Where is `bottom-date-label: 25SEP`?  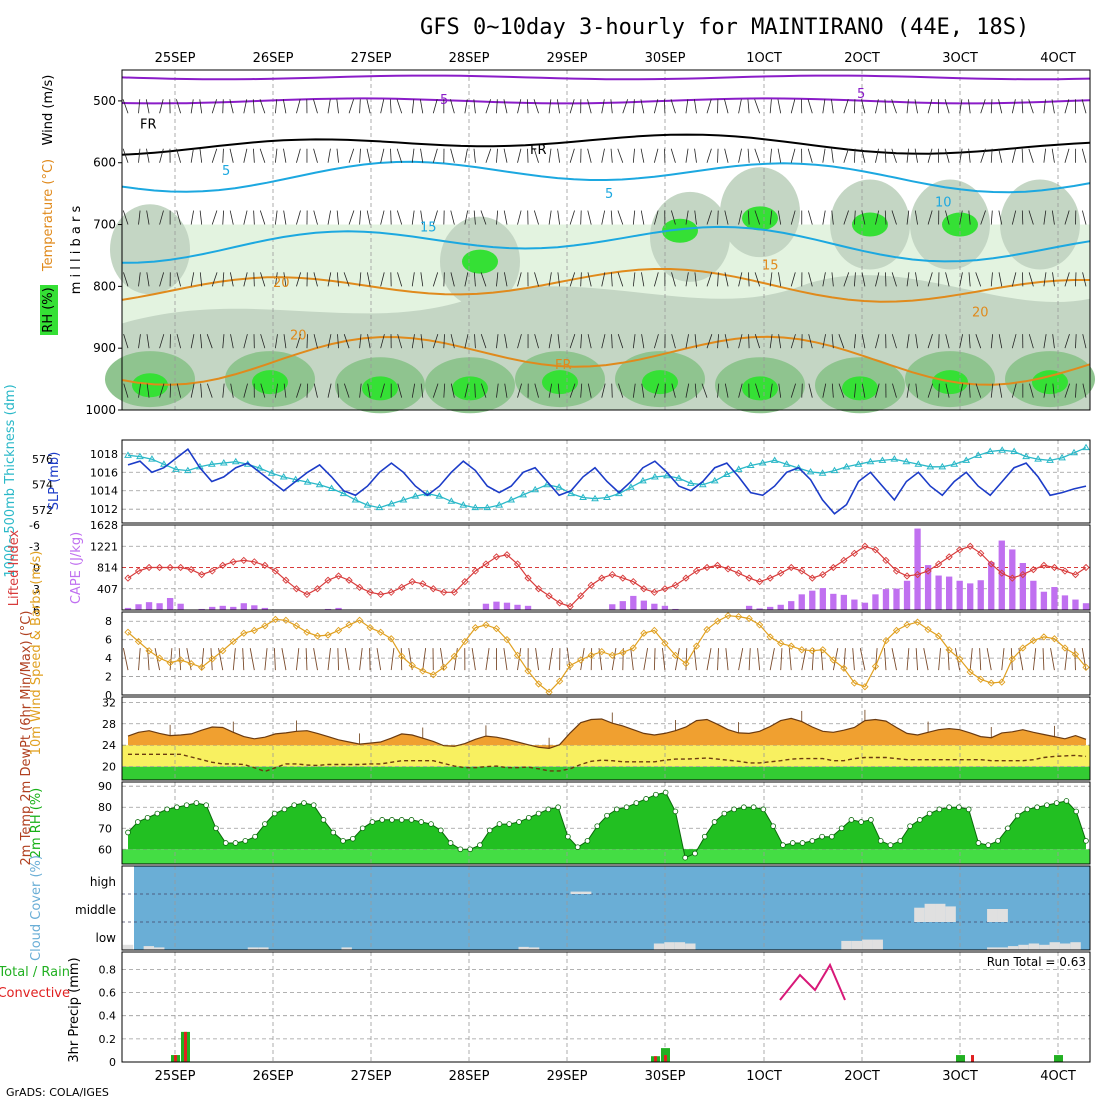 bottom-date-label: 25SEP is located at coordinates (175, 1076).